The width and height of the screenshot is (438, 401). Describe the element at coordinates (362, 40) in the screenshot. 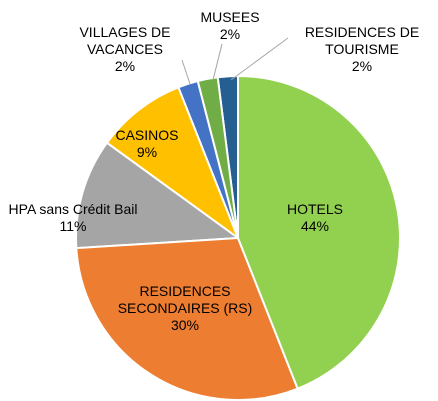

I see `category-name: RESIDENCES DE TOURISME` at that location.